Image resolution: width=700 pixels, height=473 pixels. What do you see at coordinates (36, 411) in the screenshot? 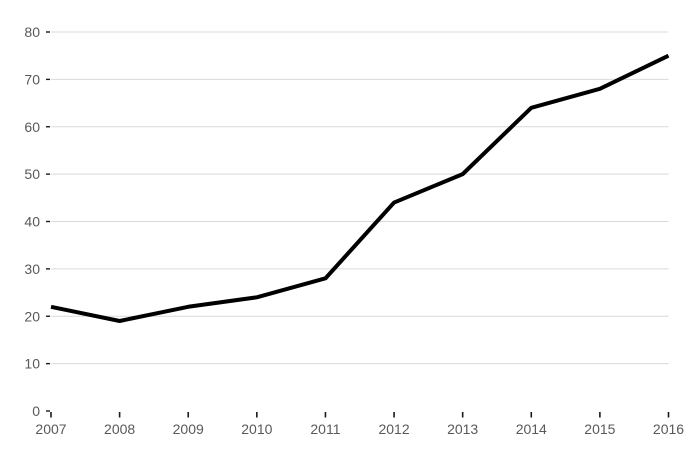
I see `y-axis-tick-label-0: 0` at bounding box center [36, 411].